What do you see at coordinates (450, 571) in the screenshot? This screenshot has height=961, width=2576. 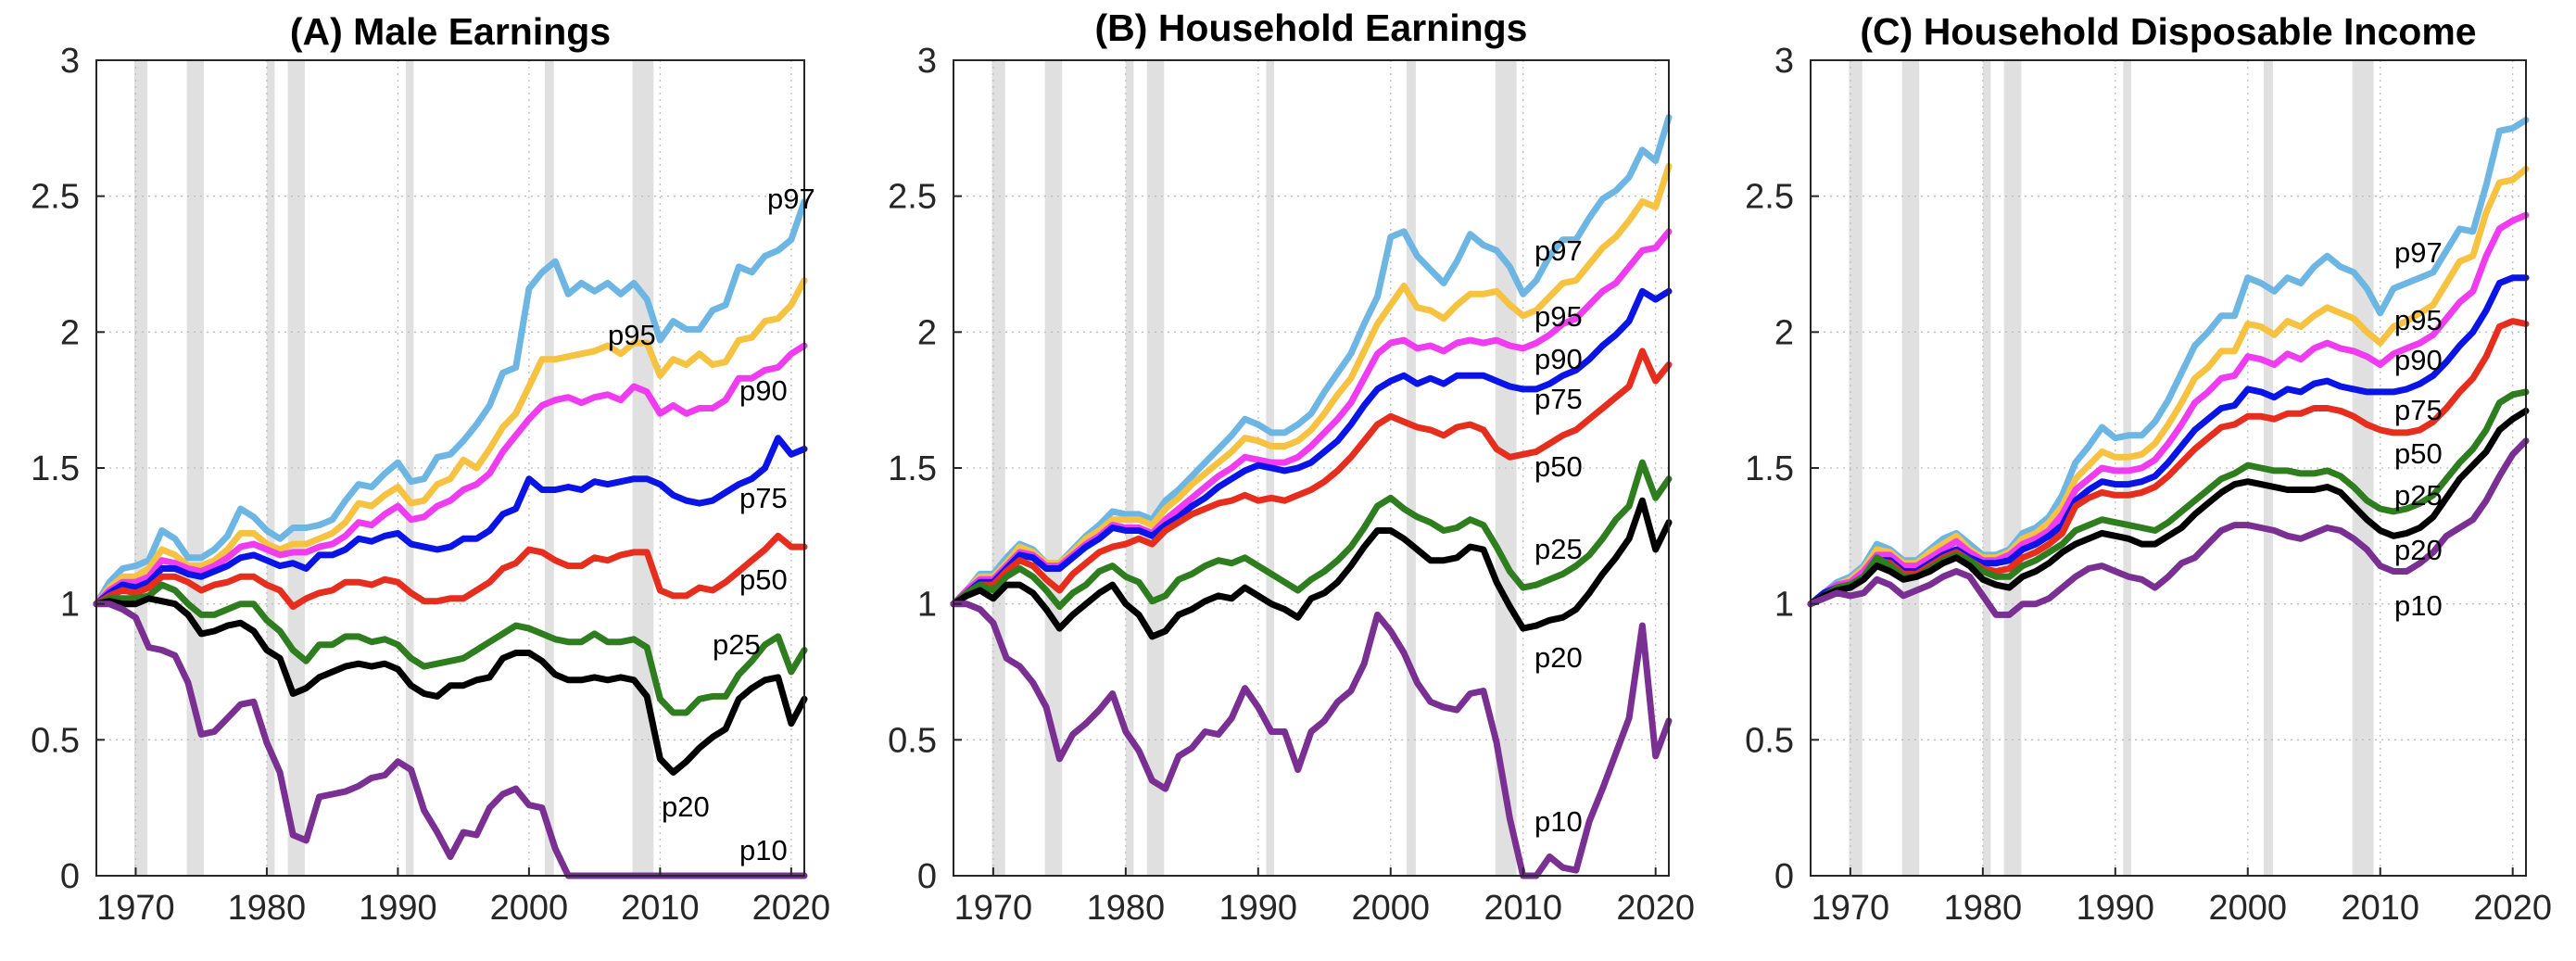 I see `series-line-p50` at bounding box center [450, 571].